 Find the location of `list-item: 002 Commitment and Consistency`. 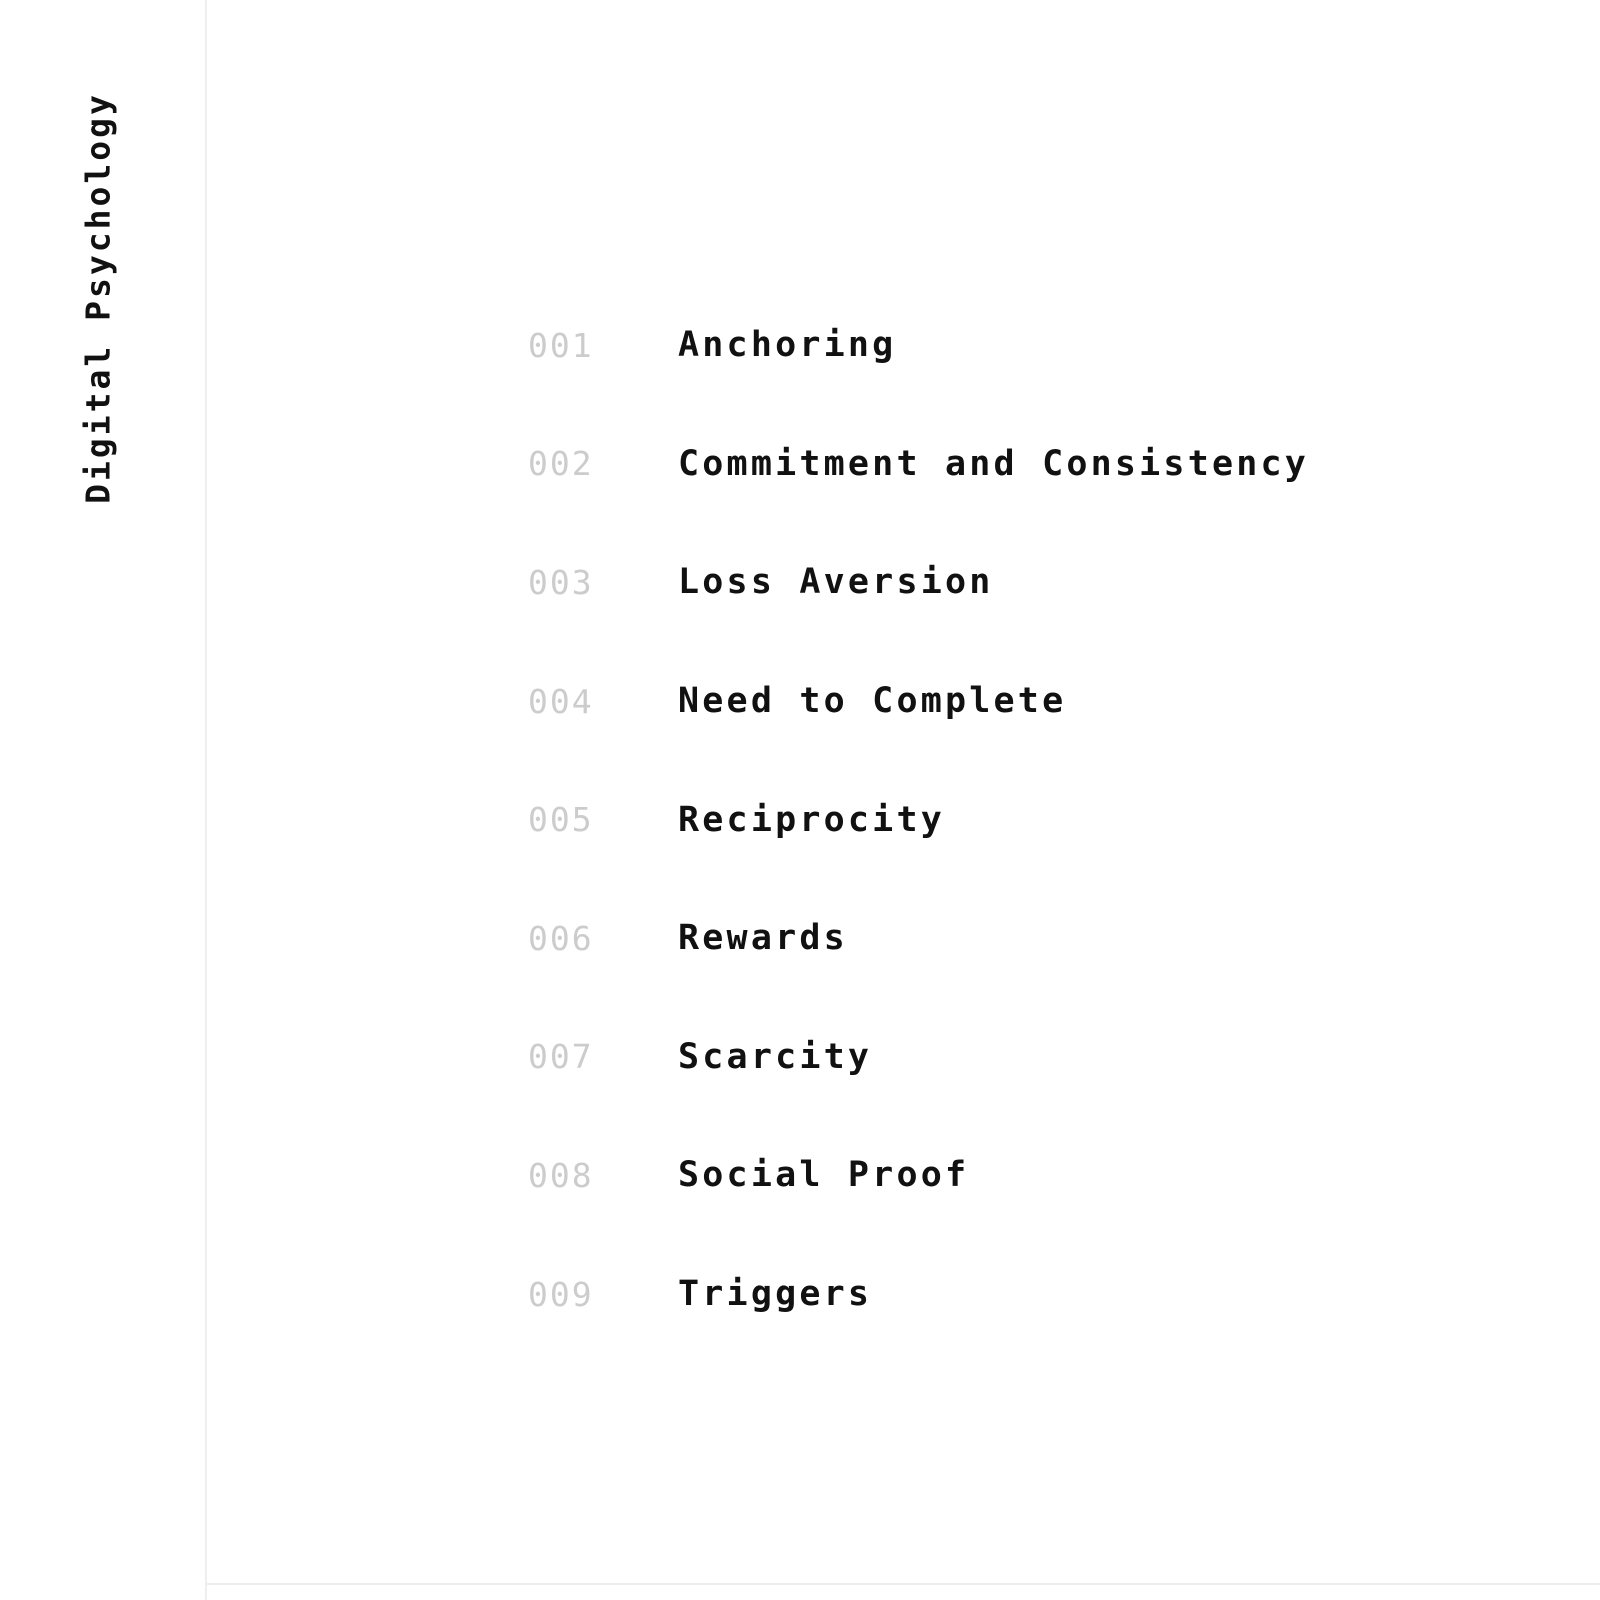

list-item: 002 Commitment and Consistency is located at coordinates (918, 464).